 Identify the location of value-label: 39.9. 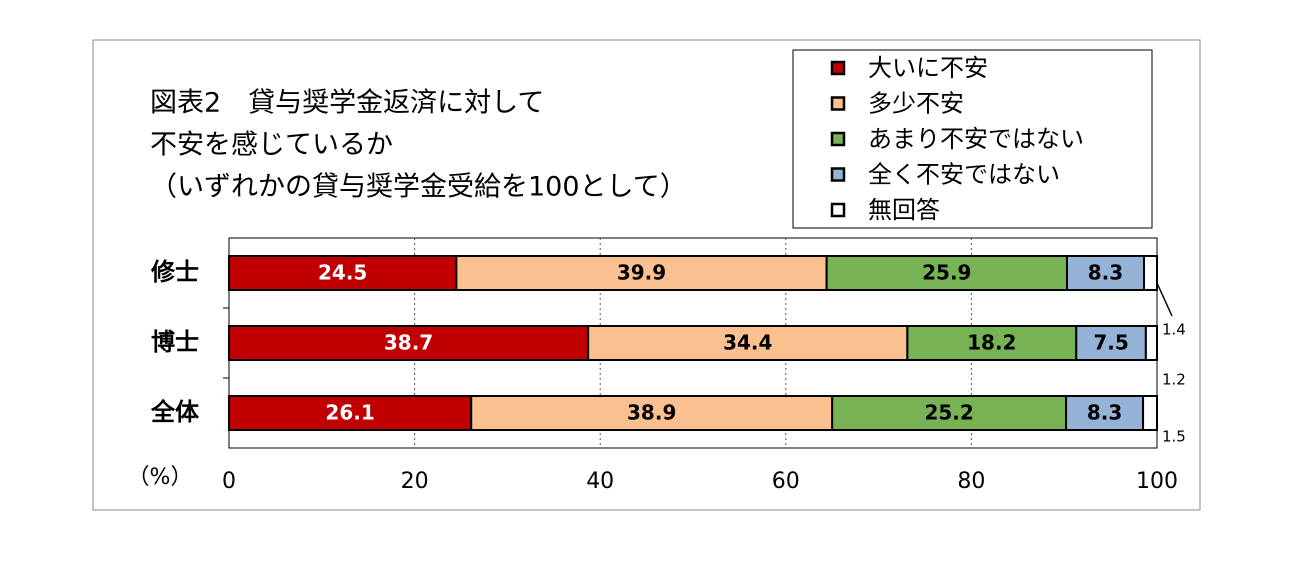
(641, 273).